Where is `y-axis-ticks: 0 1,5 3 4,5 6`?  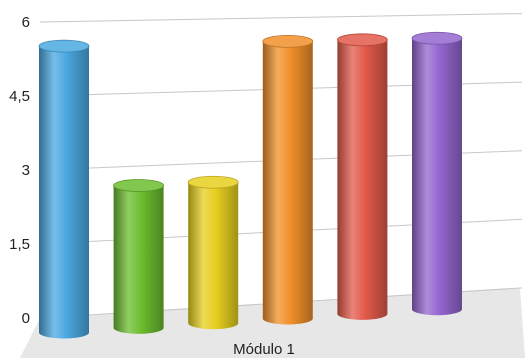 y-axis-ticks: 0 1,5 3 4,5 6 is located at coordinates (19, 170).